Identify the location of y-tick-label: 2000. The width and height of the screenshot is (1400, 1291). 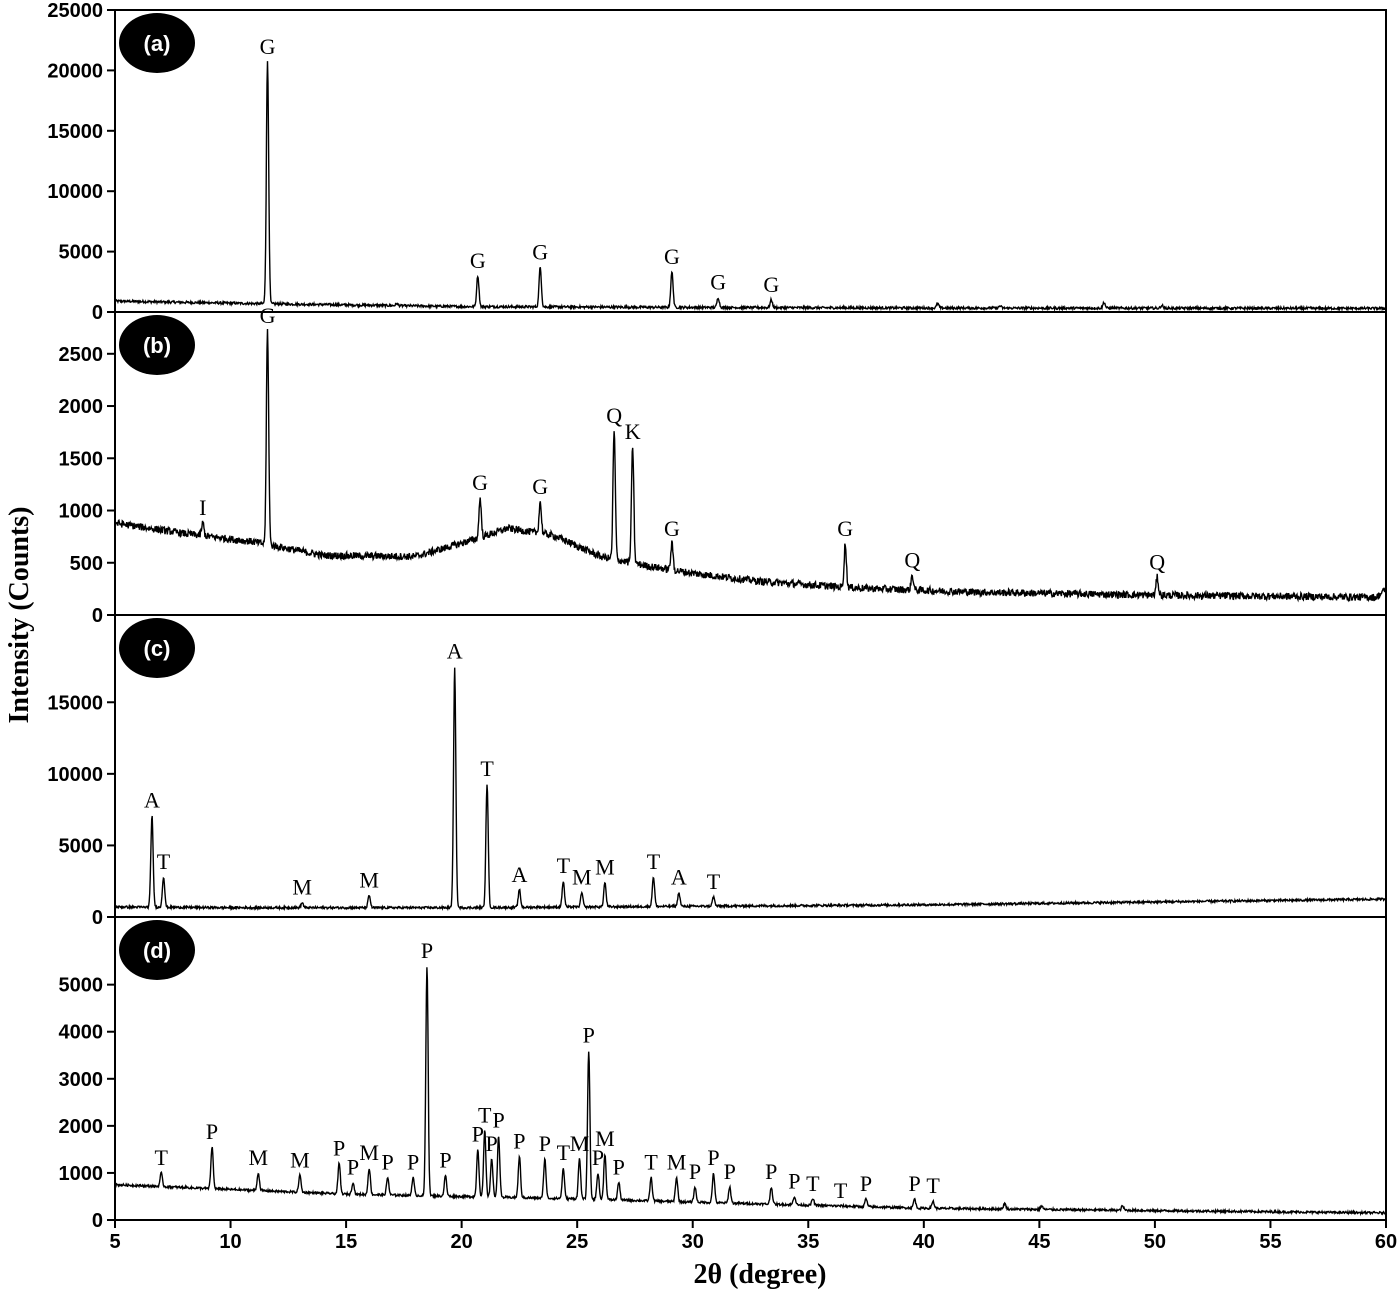
(81, 1127).